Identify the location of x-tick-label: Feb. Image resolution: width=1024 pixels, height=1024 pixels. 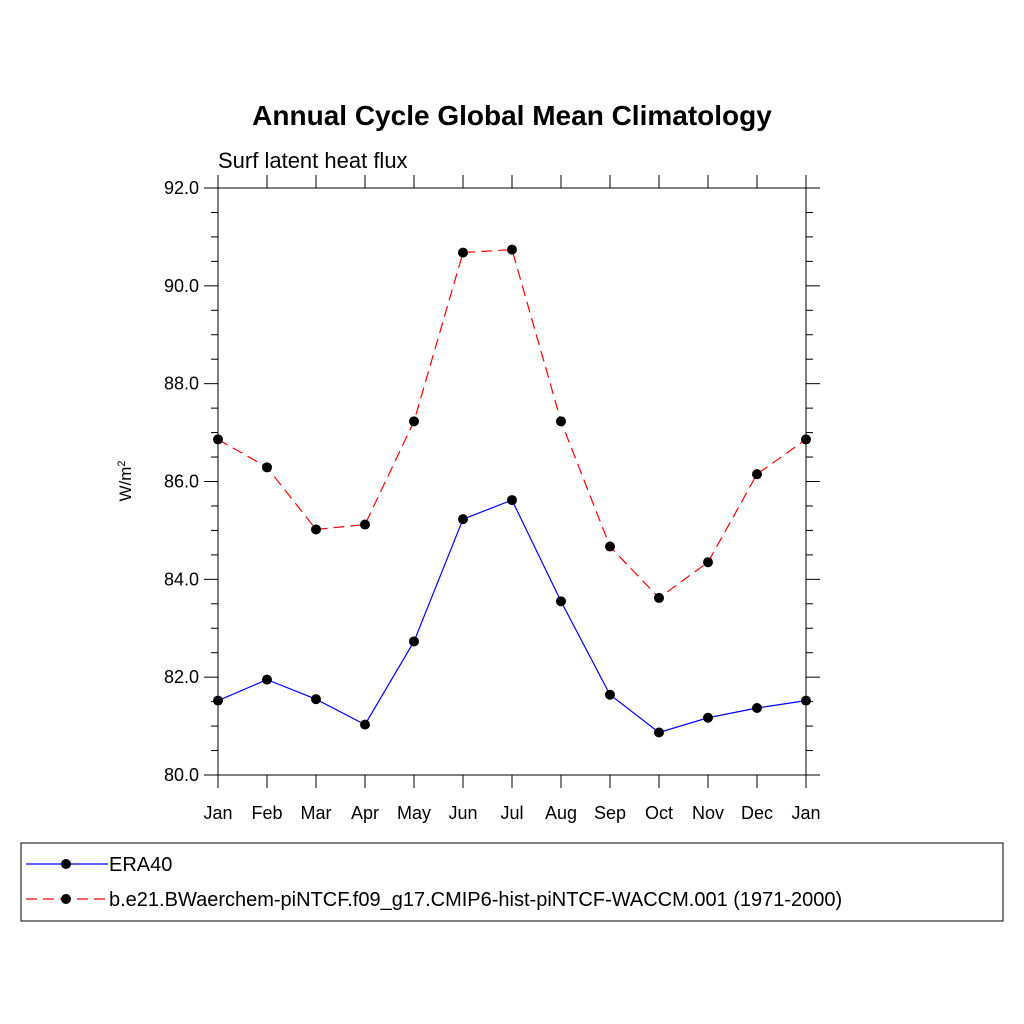
(266, 813).